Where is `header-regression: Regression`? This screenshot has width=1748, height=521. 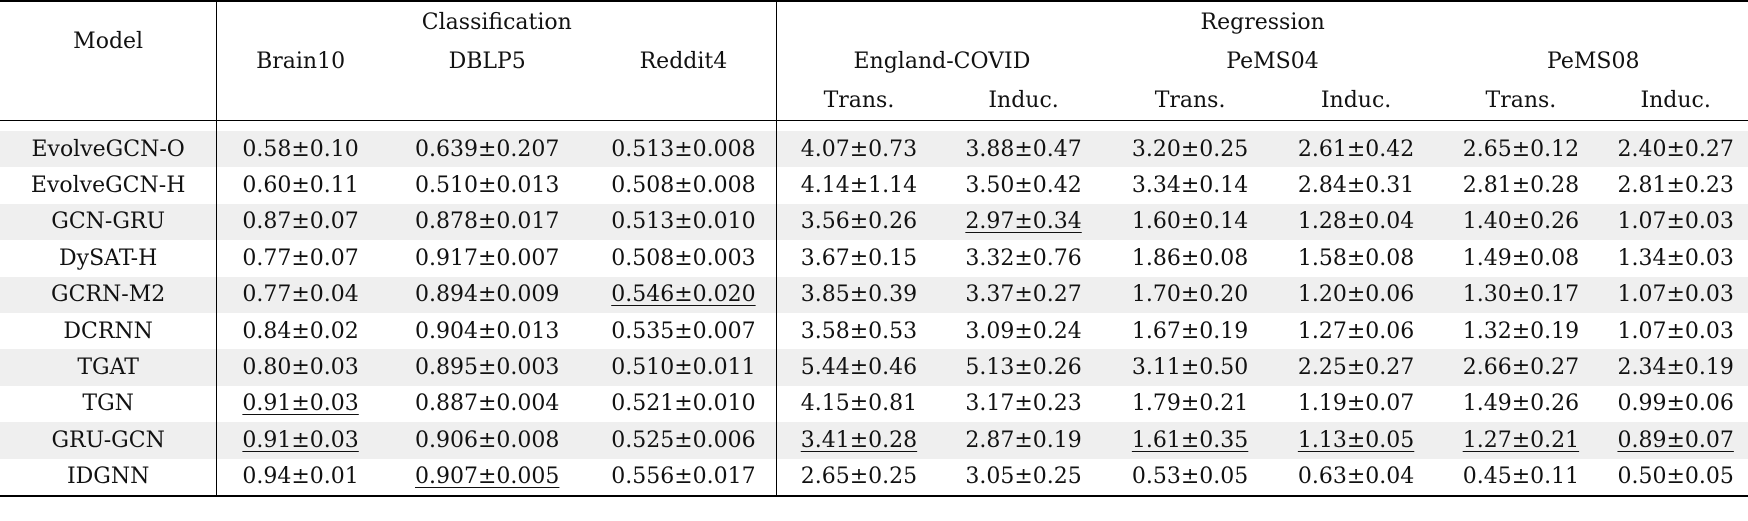
header-regression: Regression is located at coordinates (1262, 21).